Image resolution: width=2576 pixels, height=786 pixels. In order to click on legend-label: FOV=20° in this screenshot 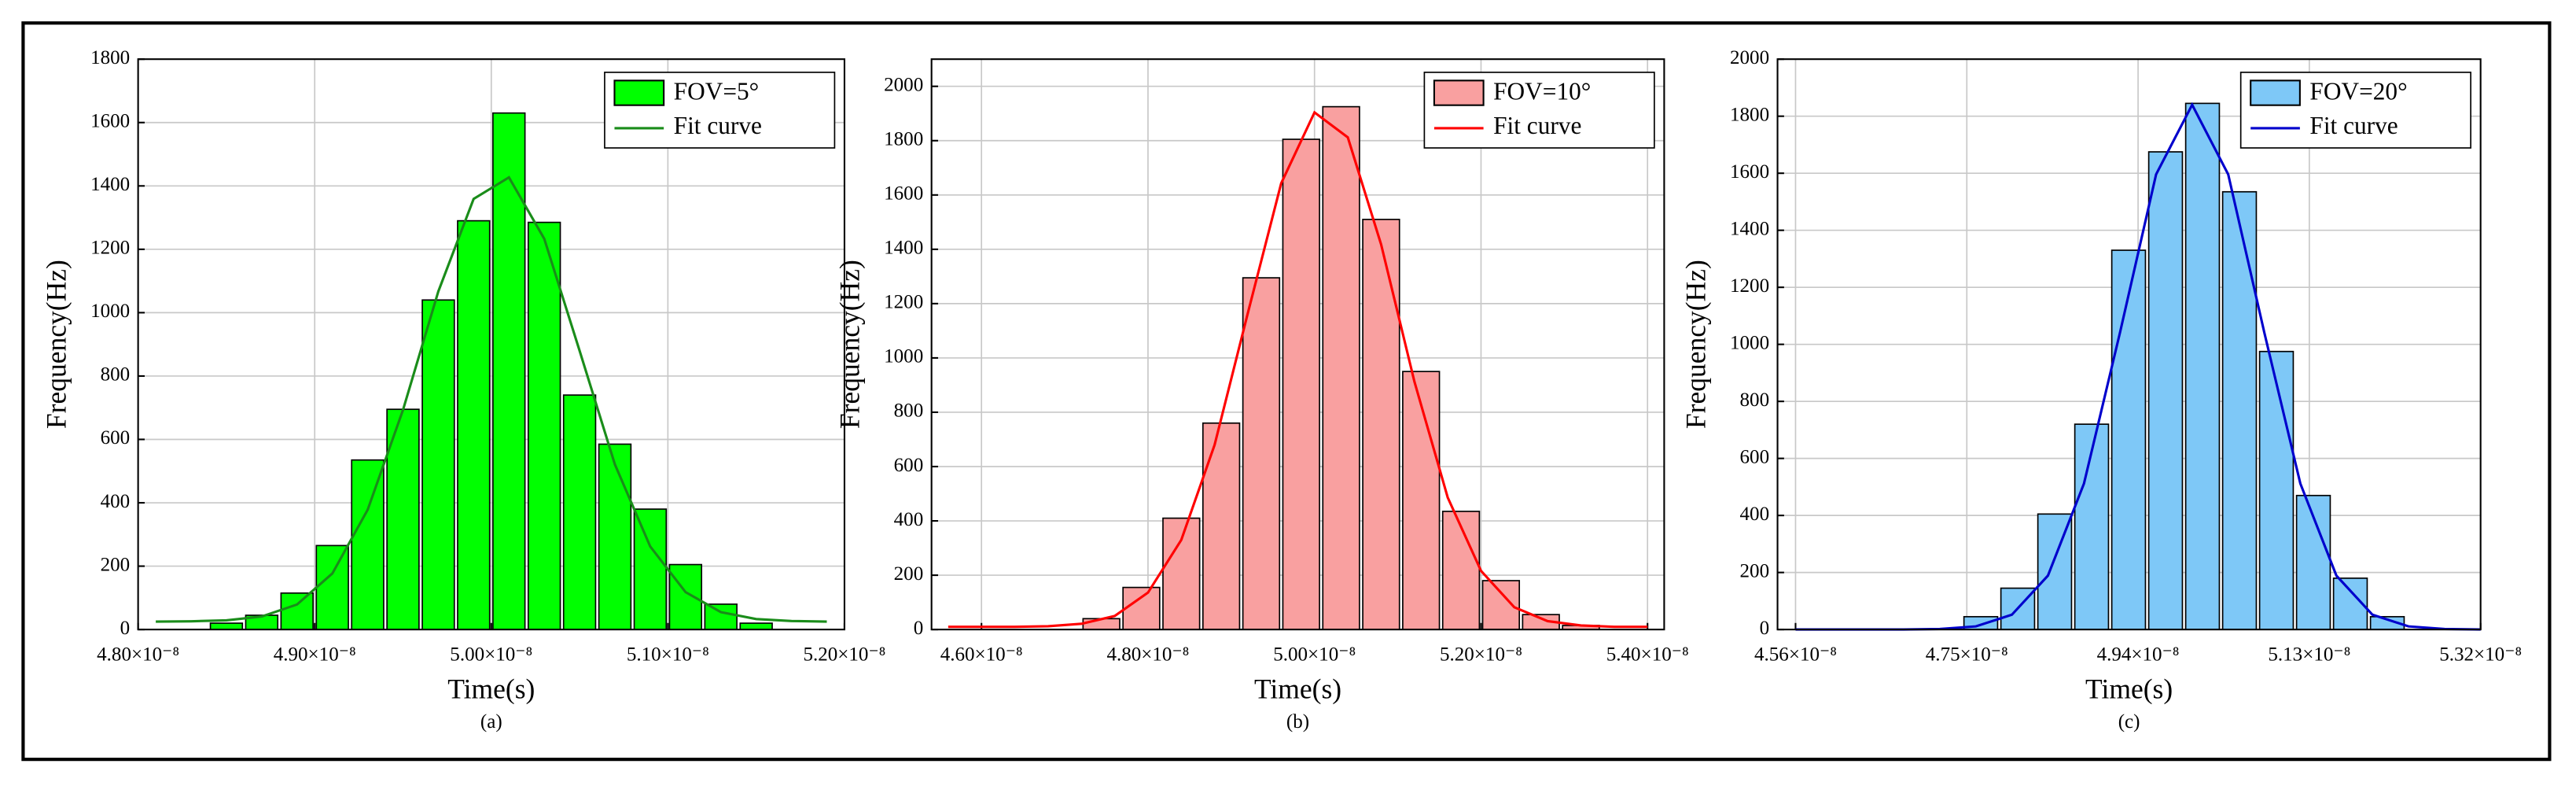, I will do `click(2358, 91)`.